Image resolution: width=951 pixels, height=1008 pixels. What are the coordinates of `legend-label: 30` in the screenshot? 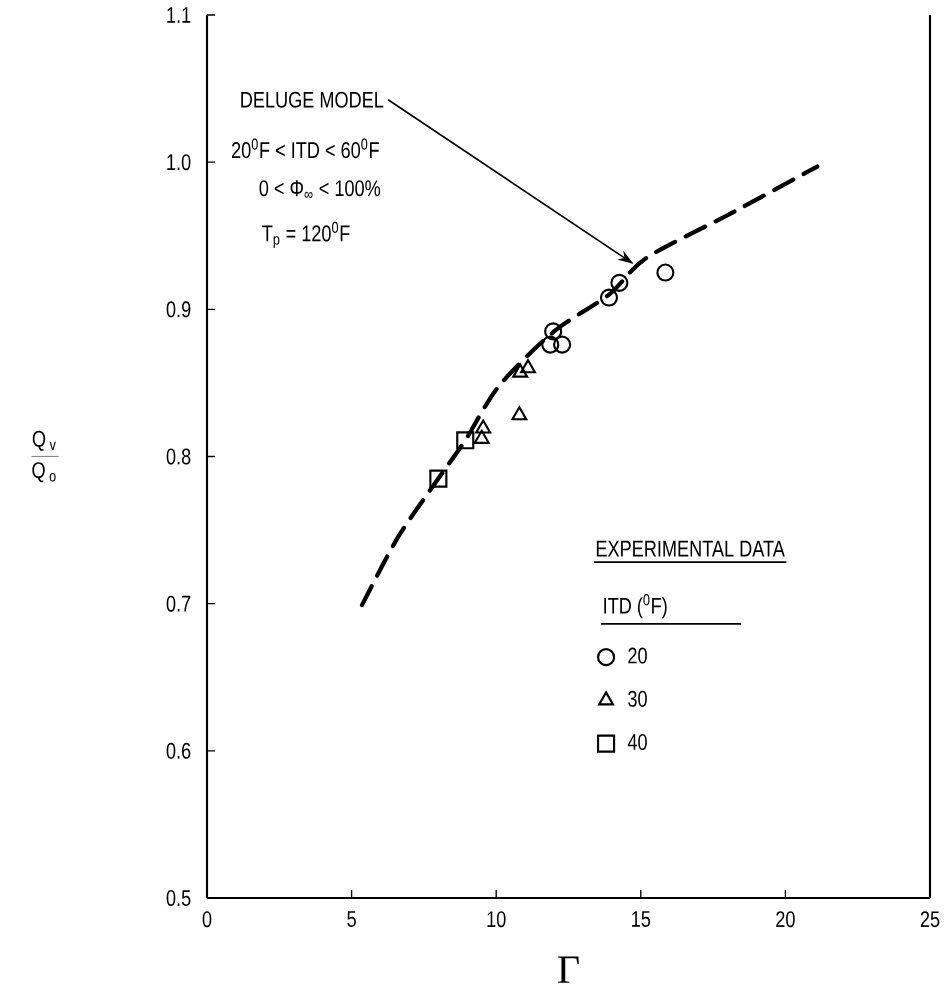 It's located at (637, 698).